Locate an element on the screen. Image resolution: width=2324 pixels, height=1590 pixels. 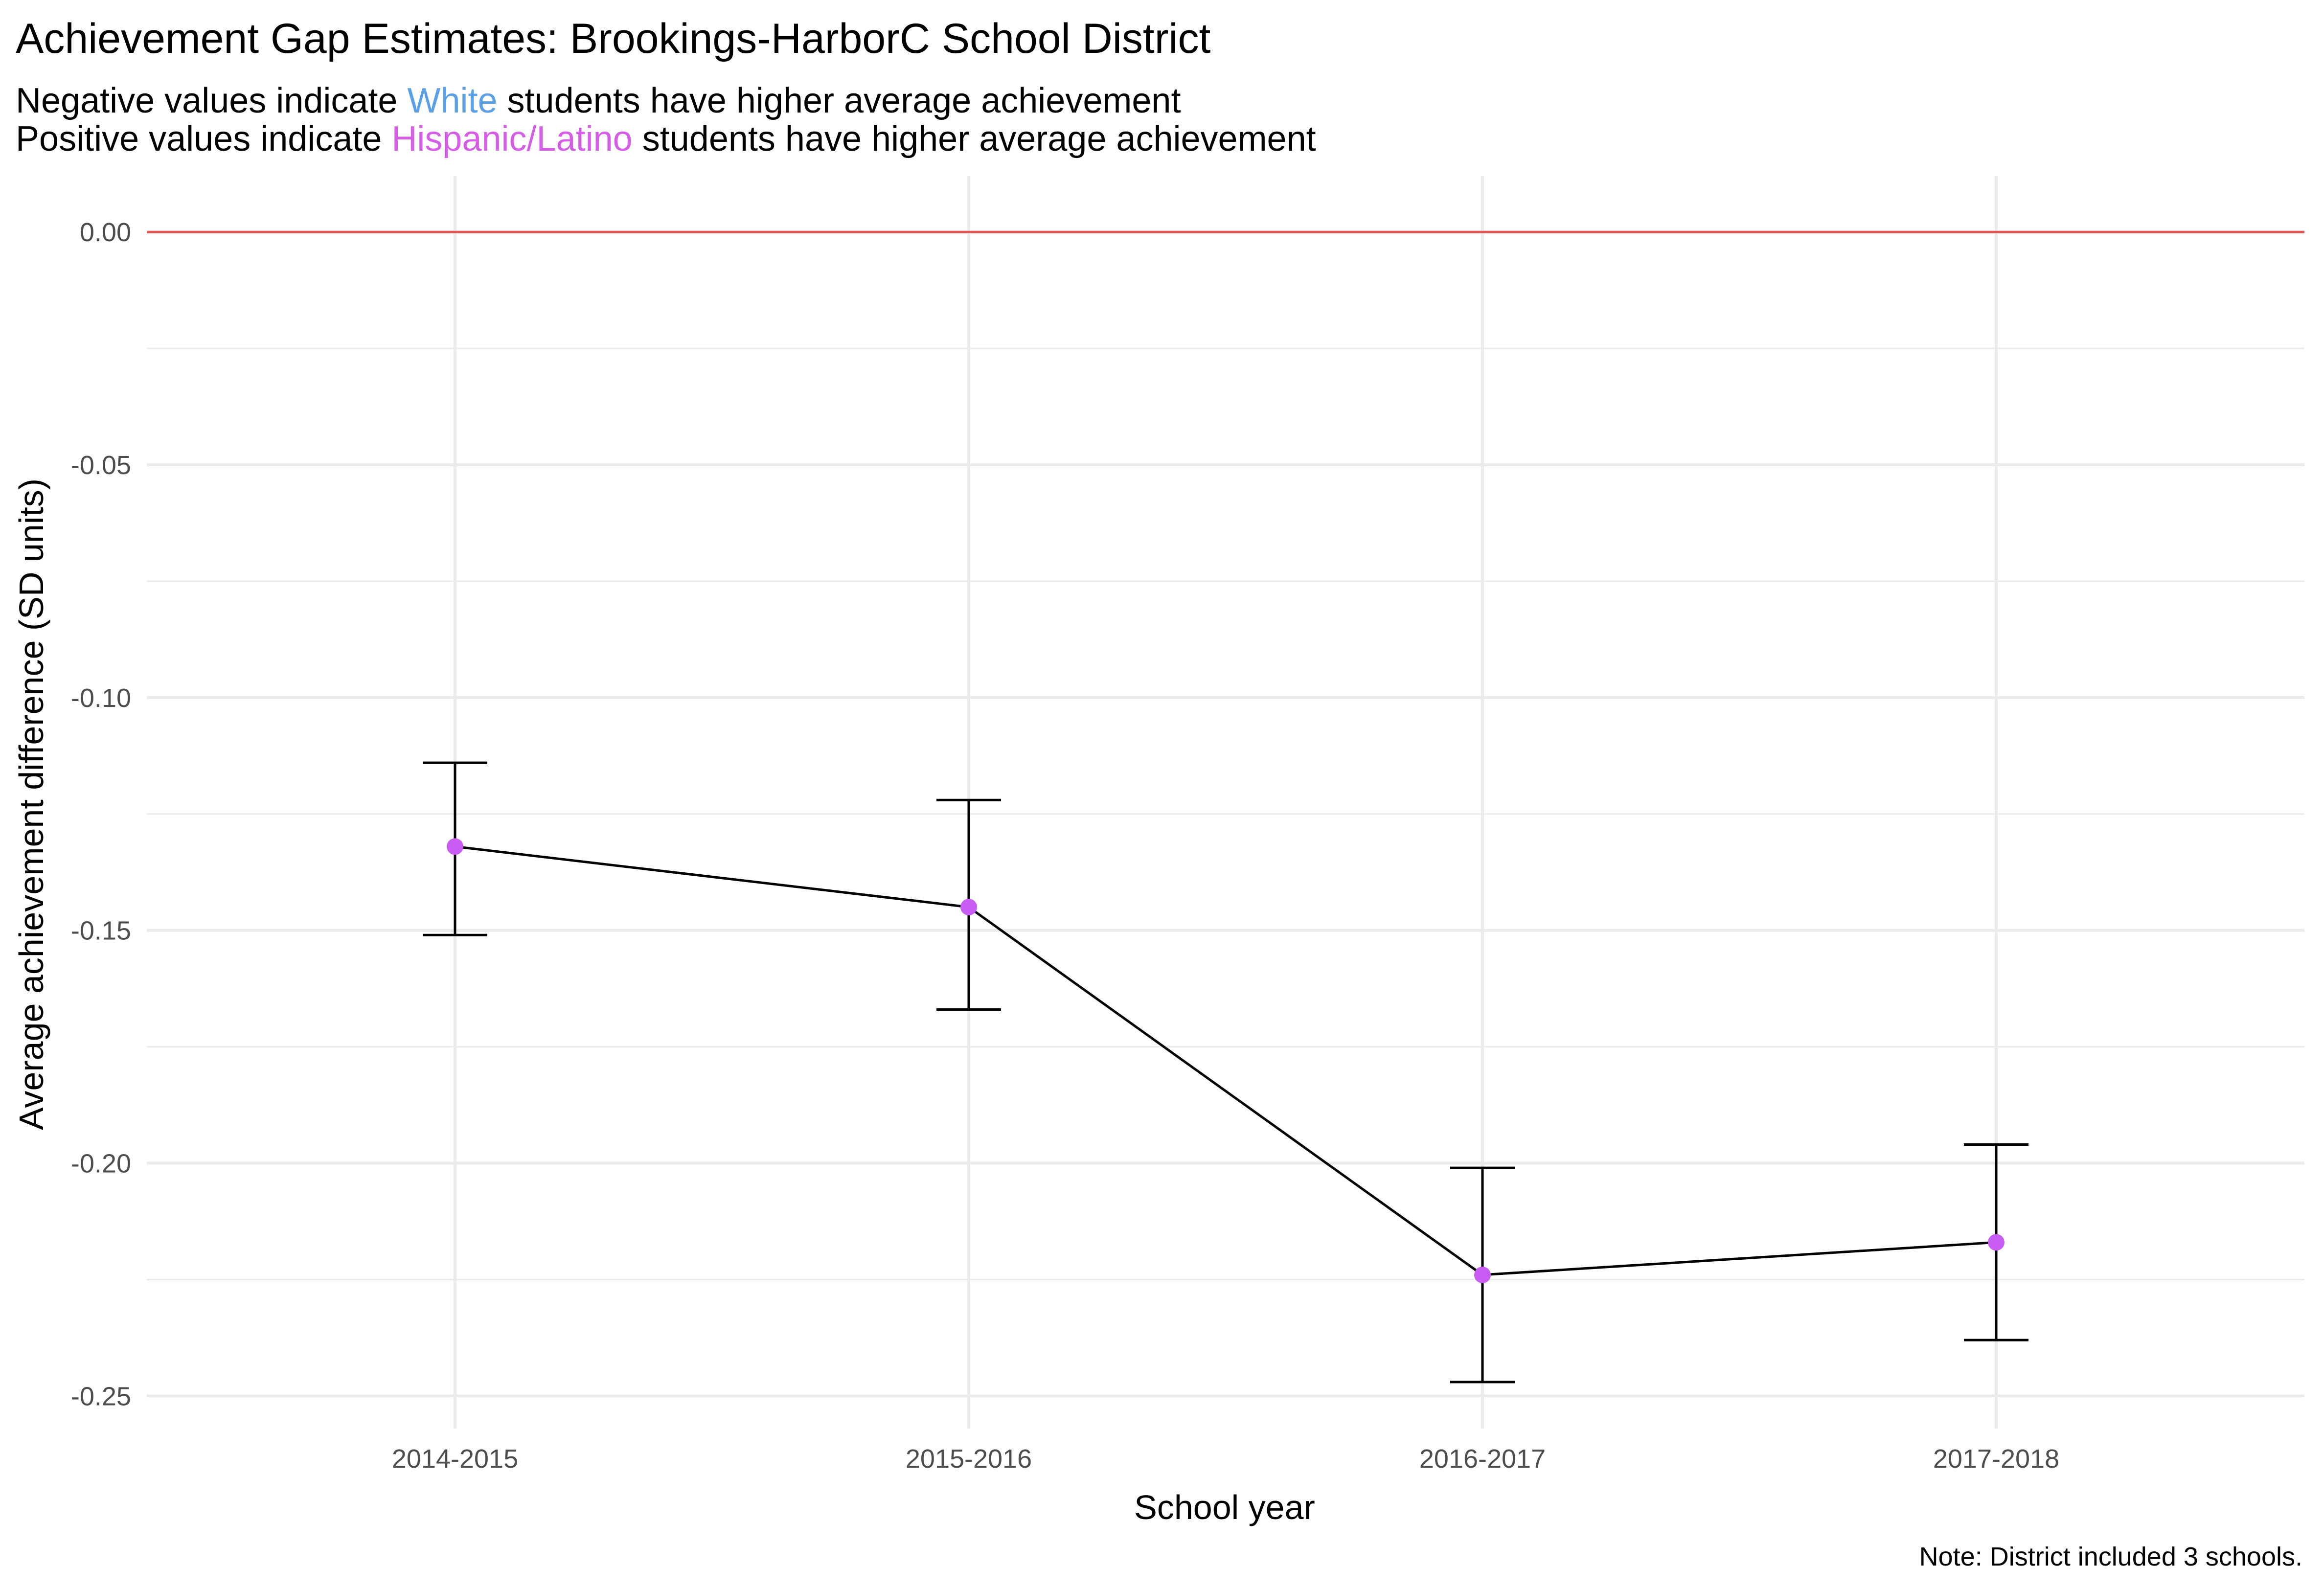
x-tick-label: 2014-2015 is located at coordinates (455, 1459).